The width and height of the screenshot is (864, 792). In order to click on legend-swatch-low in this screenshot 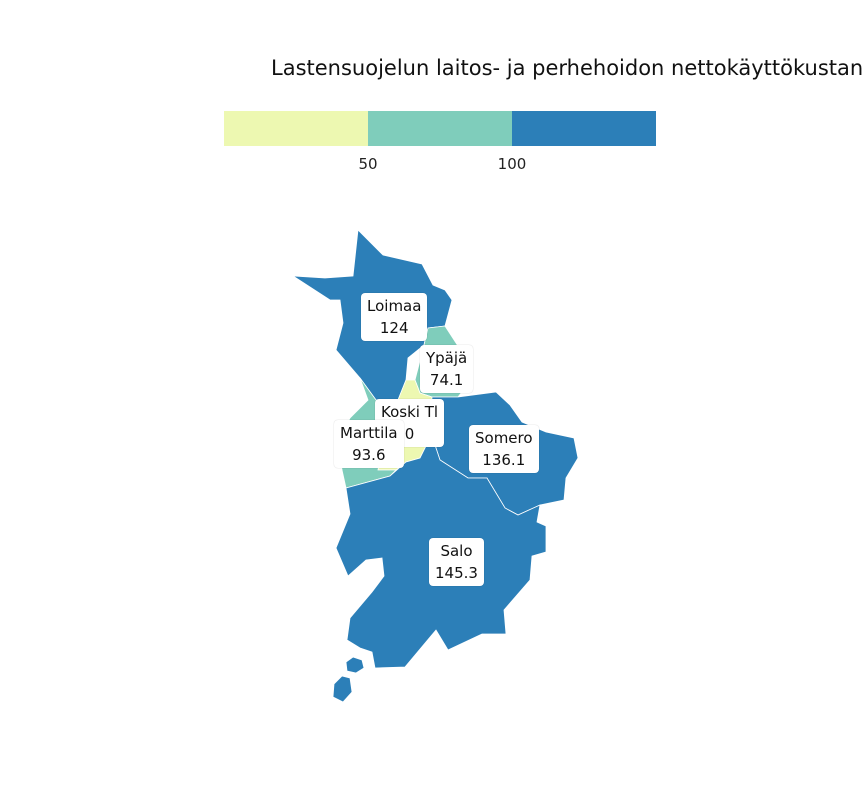, I will do `click(296, 128)`.